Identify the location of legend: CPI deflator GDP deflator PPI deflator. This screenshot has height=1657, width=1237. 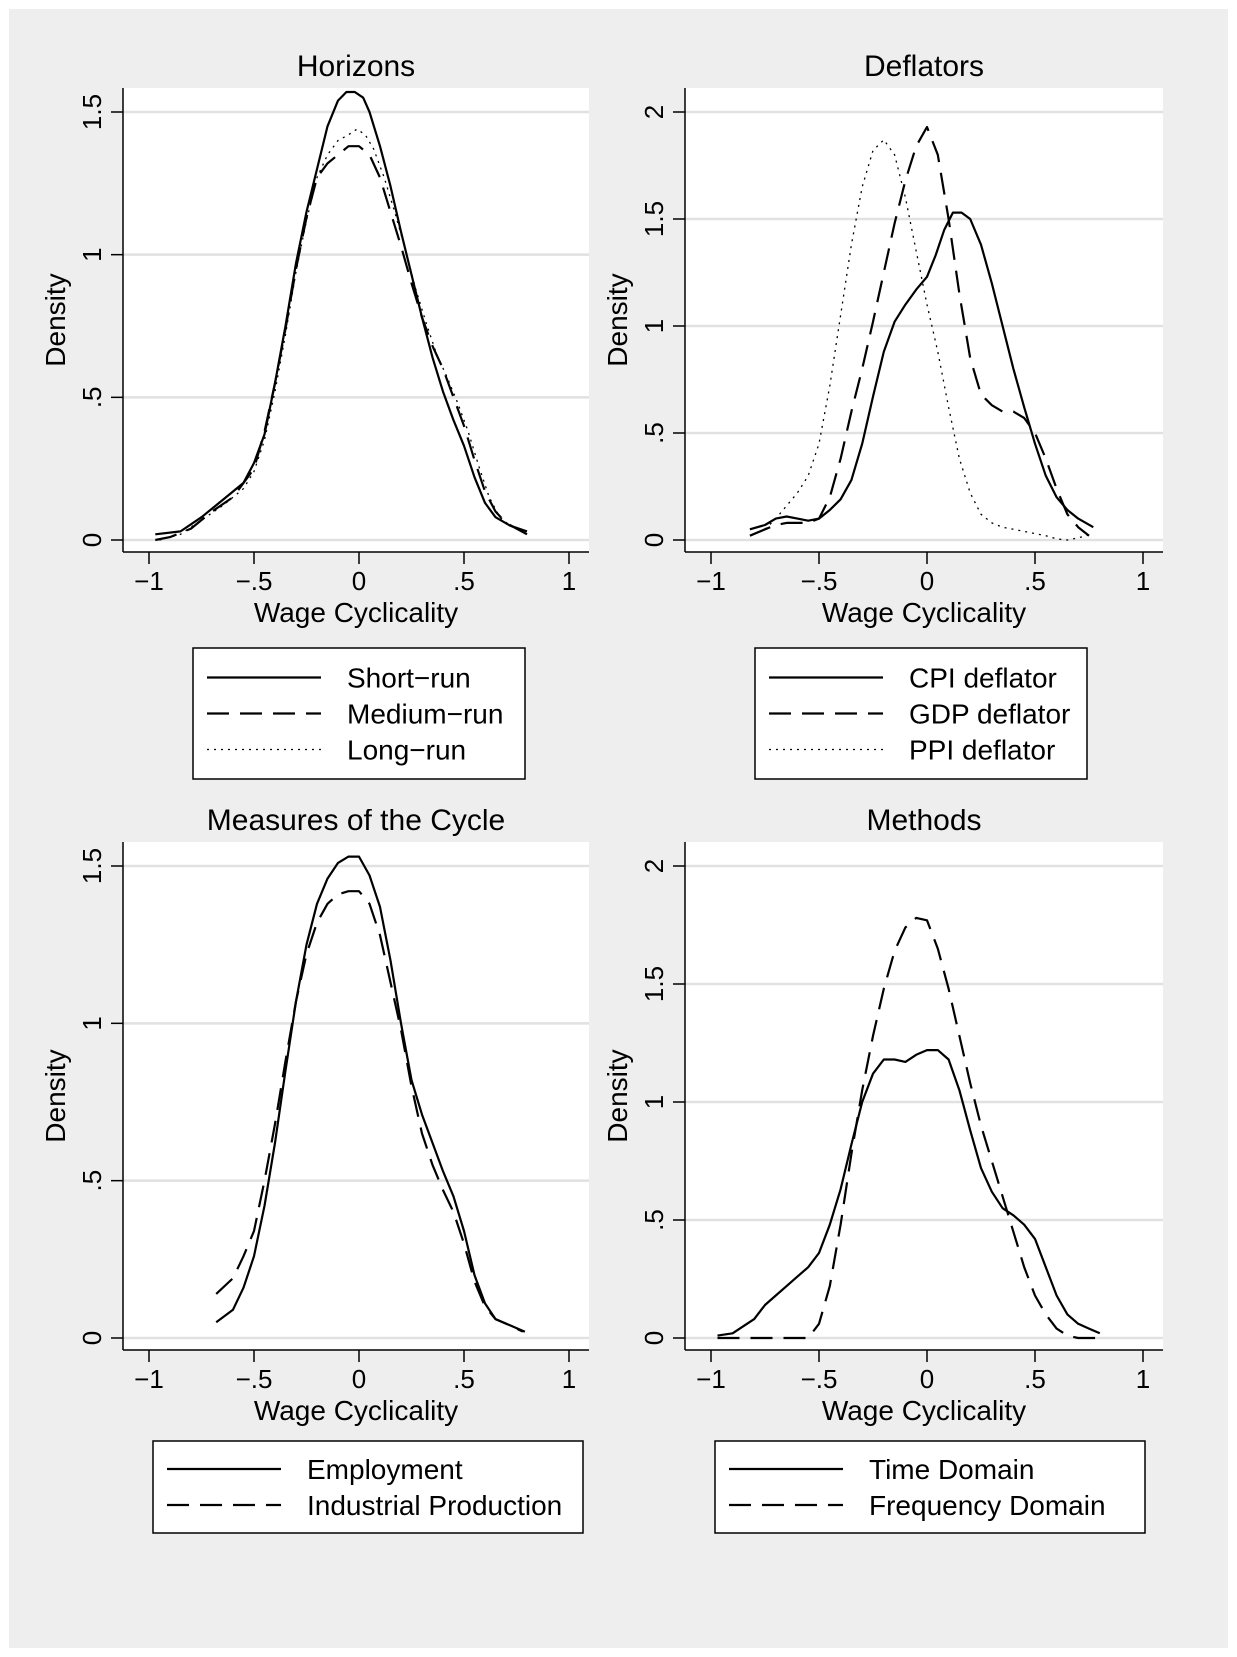
(921, 713).